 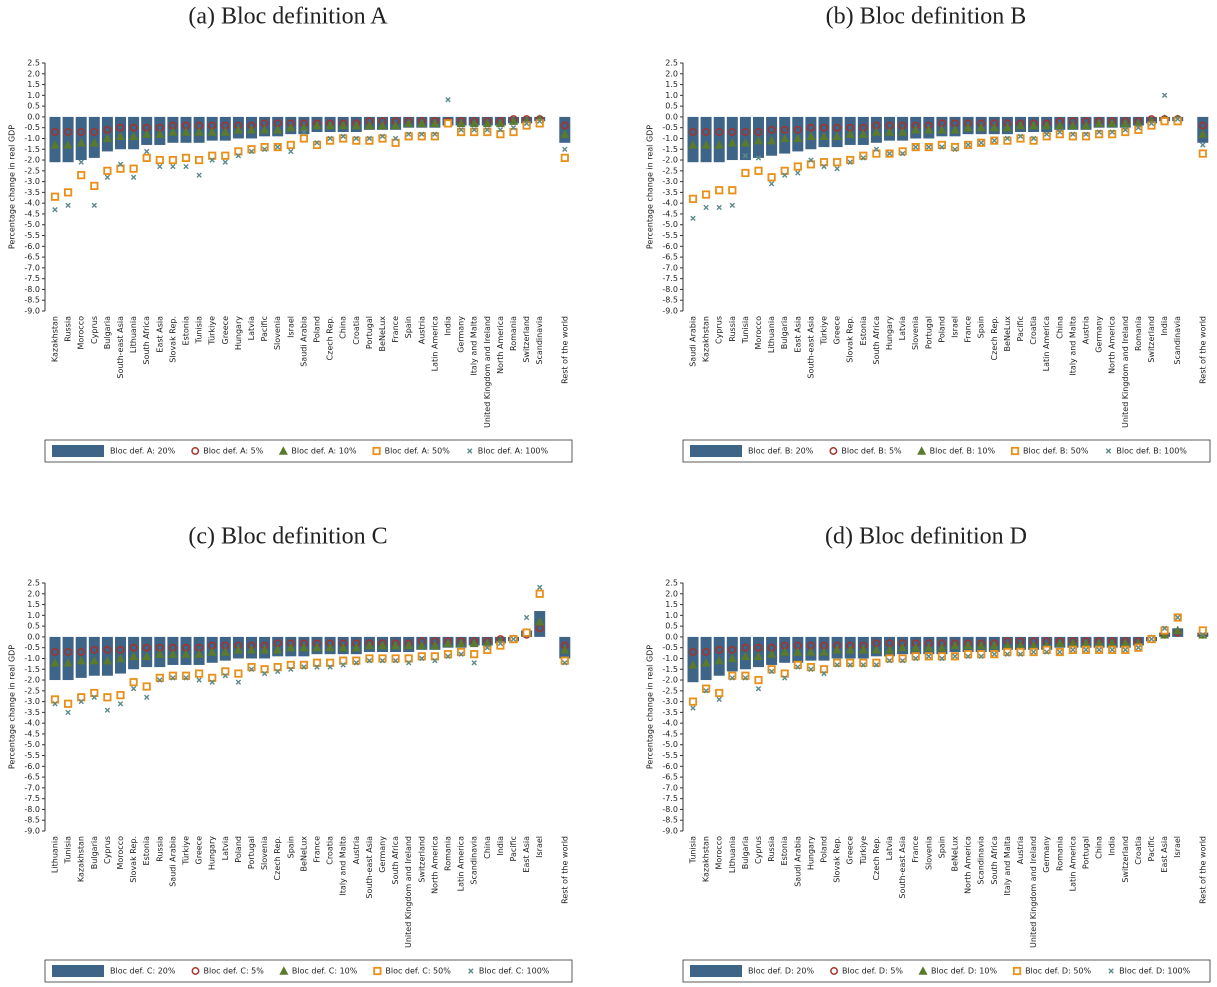 What do you see at coordinates (33, 636) in the screenshot?
I see `y-tick-label: 0.0` at bounding box center [33, 636].